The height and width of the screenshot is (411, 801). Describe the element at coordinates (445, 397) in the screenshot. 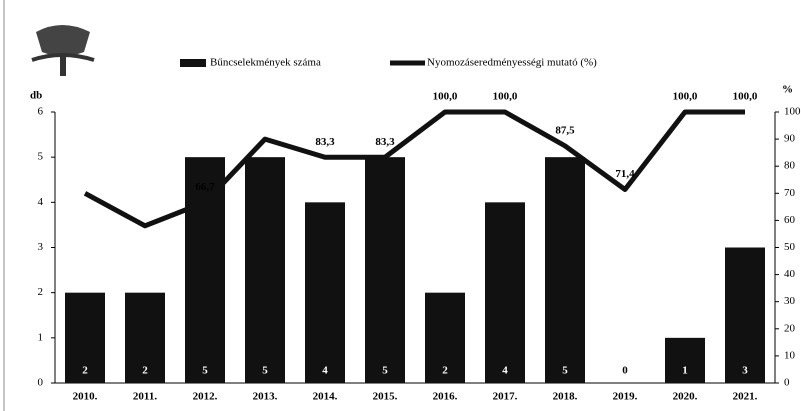

I see `x-tick-label: 2016.` at that location.